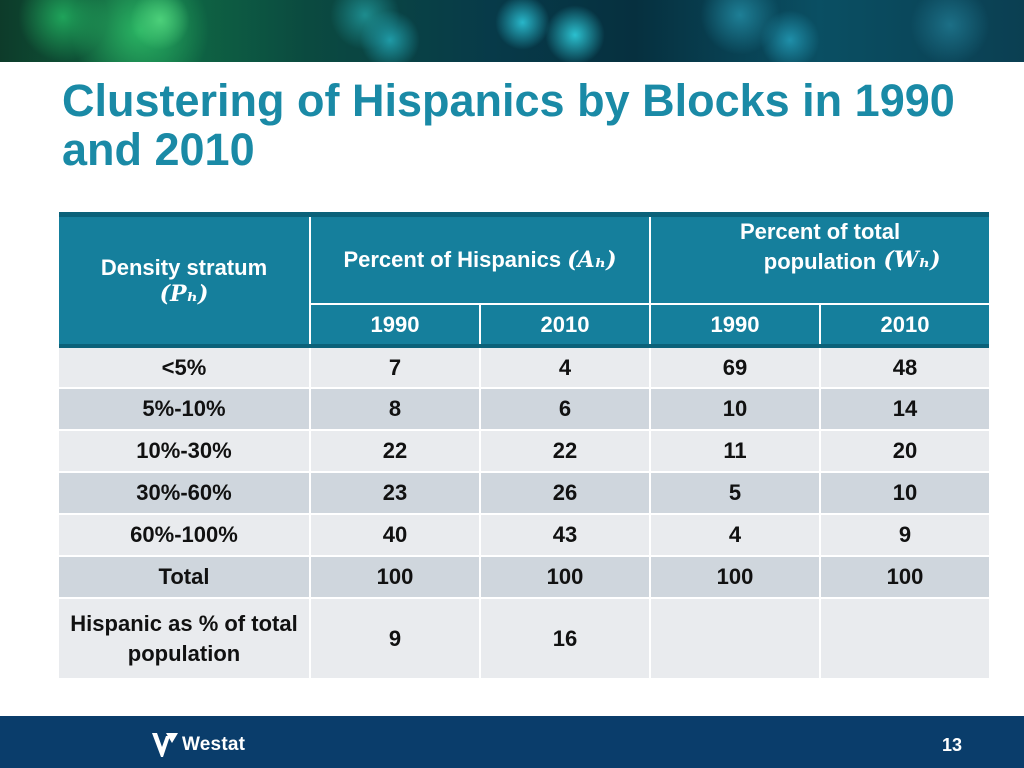 The width and height of the screenshot is (1024, 768). I want to click on page-number: 13, so click(951, 745).